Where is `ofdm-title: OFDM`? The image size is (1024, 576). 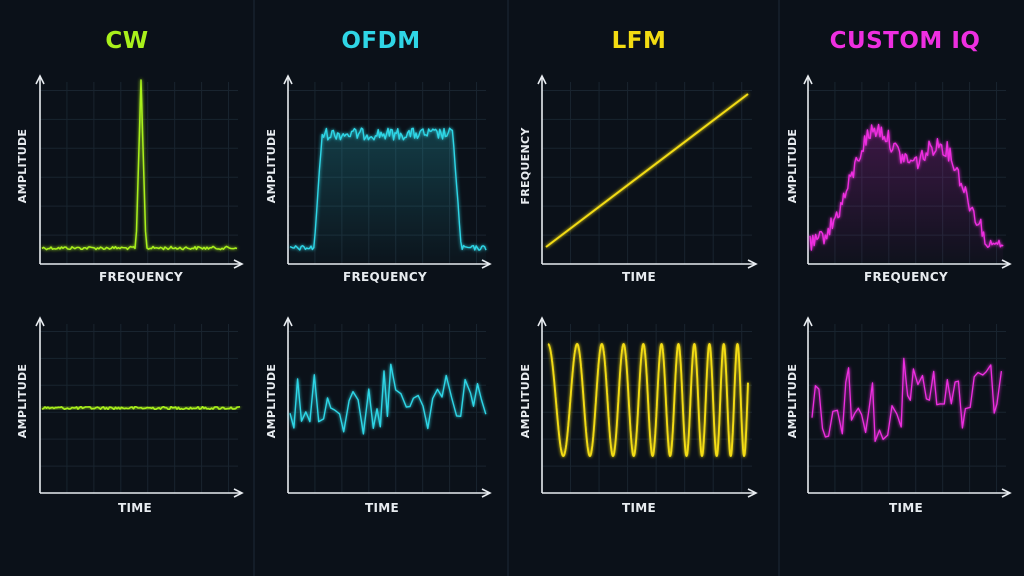
ofdm-title: OFDM is located at coordinates (381, 41).